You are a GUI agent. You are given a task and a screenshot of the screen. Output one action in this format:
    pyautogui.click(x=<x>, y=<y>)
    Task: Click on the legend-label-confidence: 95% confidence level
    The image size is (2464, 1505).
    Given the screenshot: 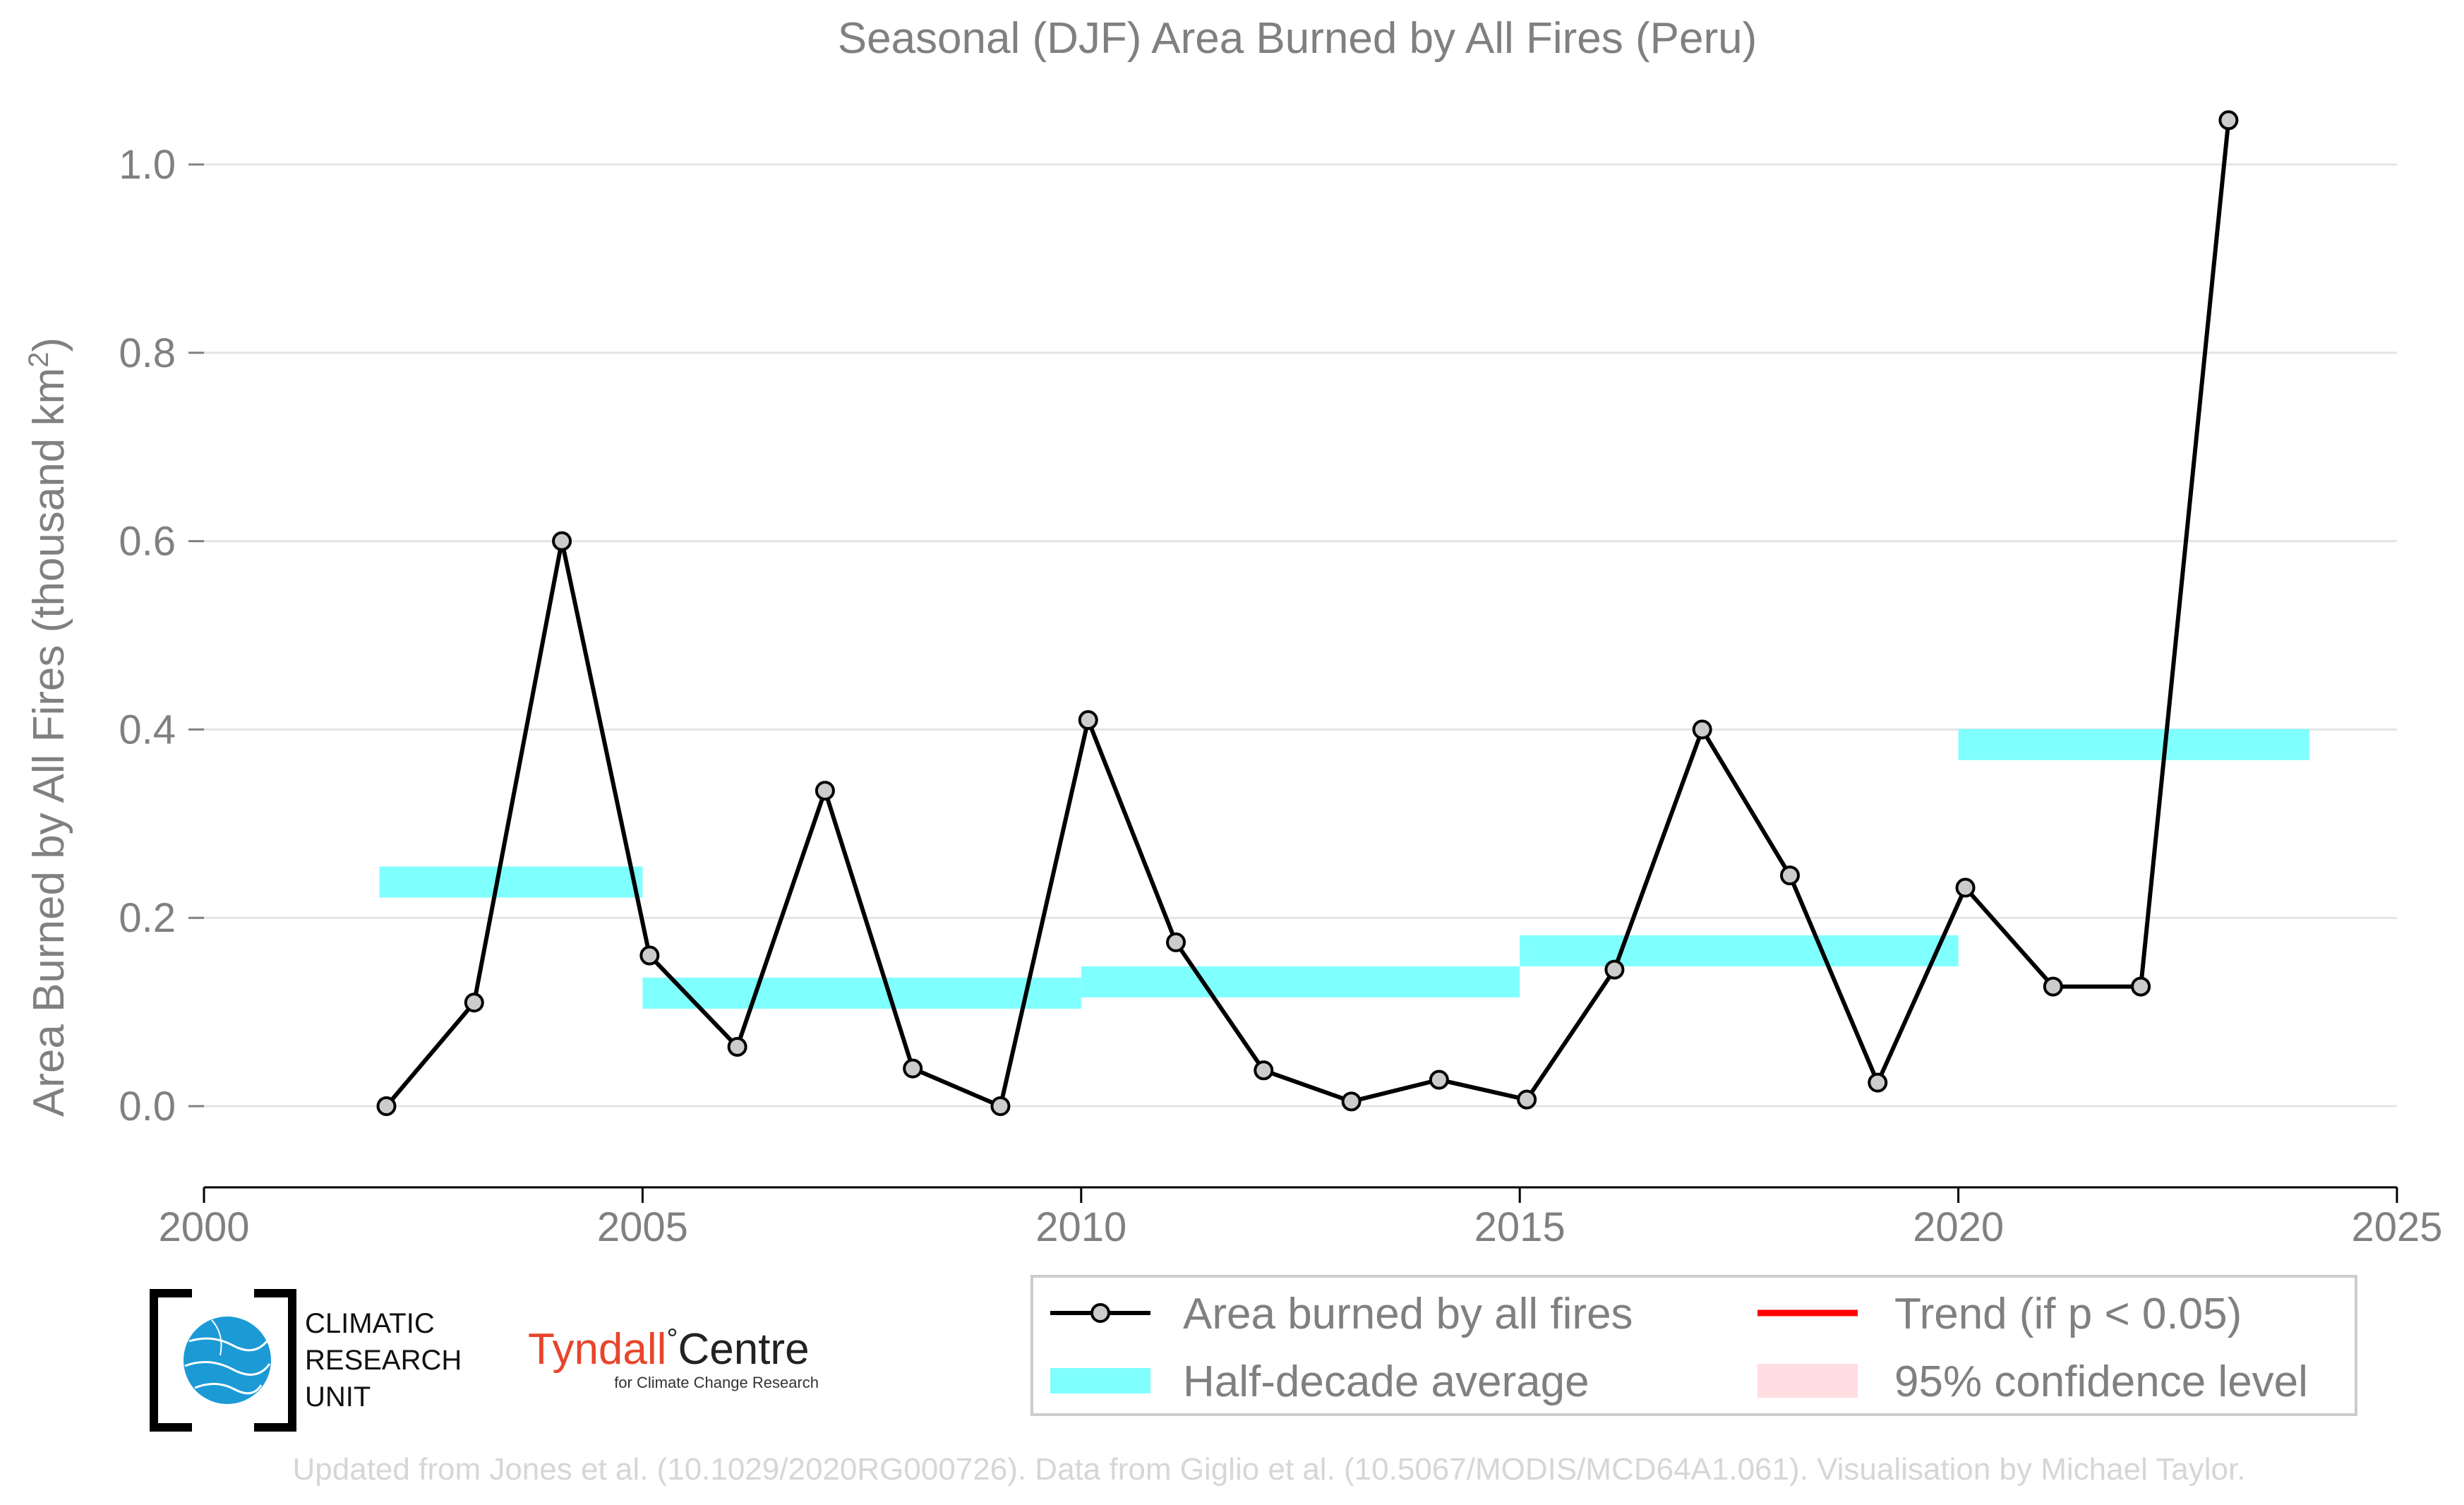 What is the action you would take?
    pyautogui.click(x=2101, y=1381)
    